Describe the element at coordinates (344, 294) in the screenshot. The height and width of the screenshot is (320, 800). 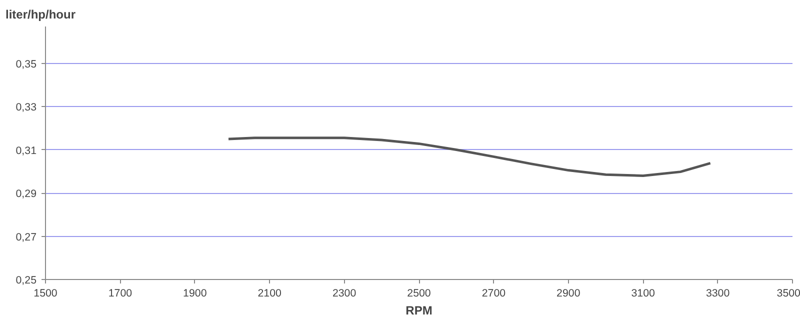
I see `x-tick-label: 2300` at that location.